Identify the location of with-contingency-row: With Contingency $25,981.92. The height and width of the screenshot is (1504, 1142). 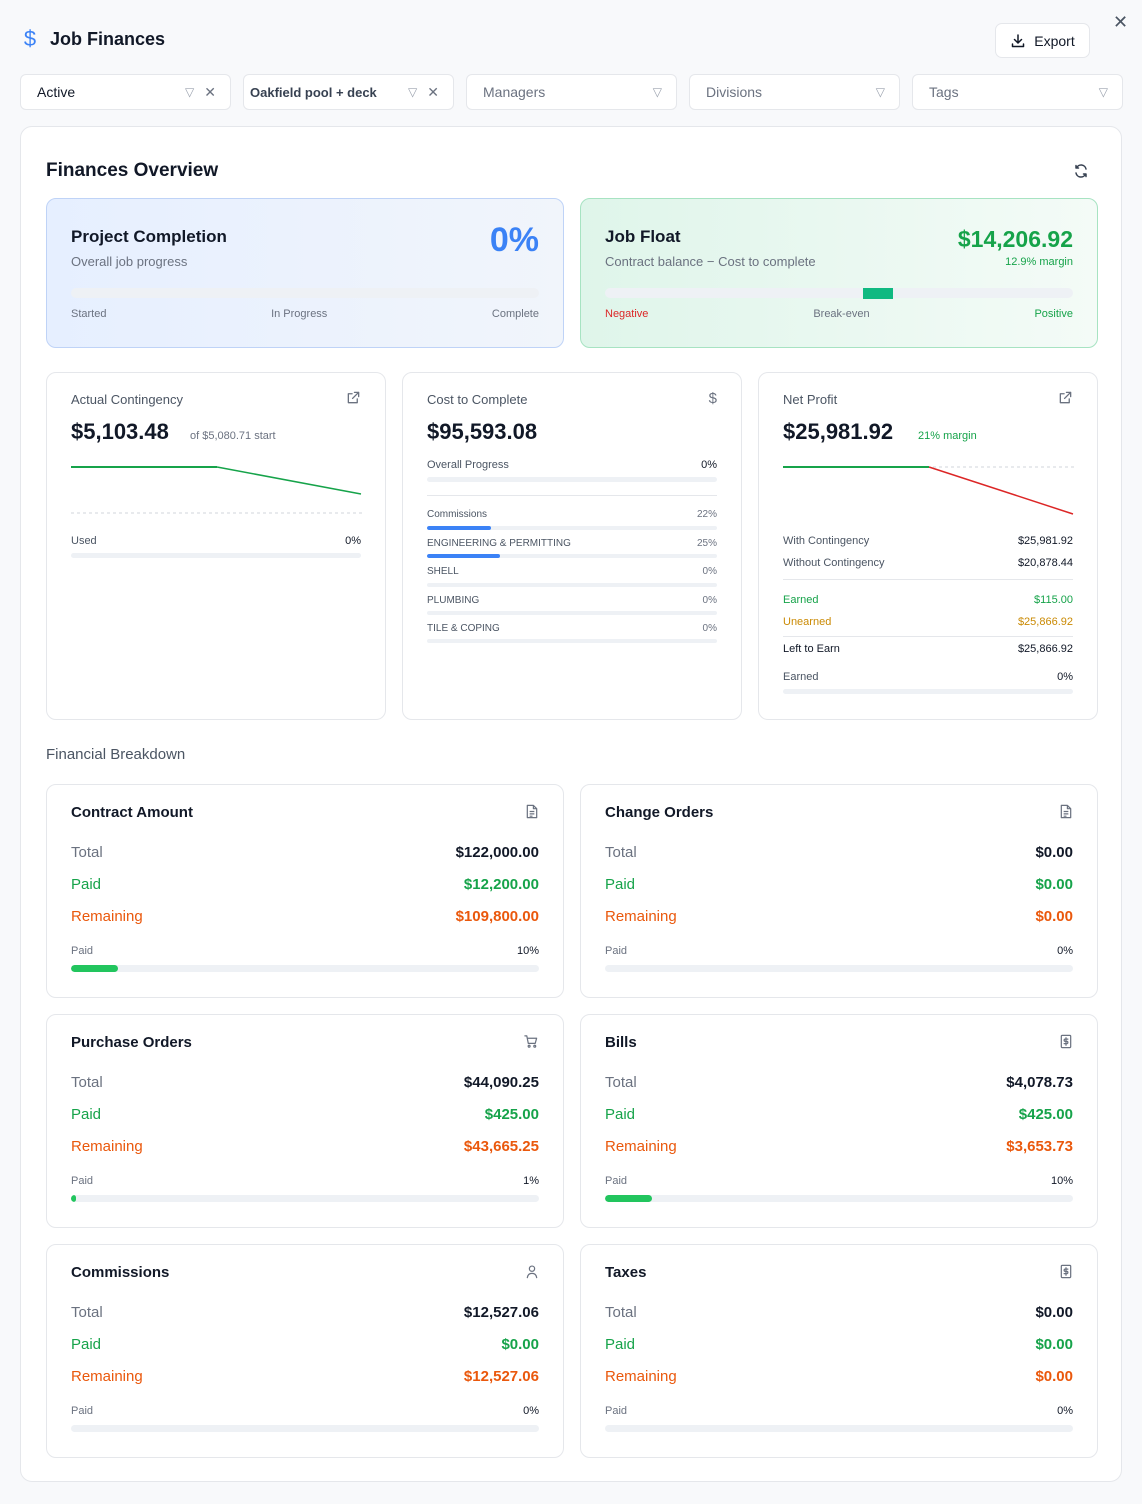
(928, 541).